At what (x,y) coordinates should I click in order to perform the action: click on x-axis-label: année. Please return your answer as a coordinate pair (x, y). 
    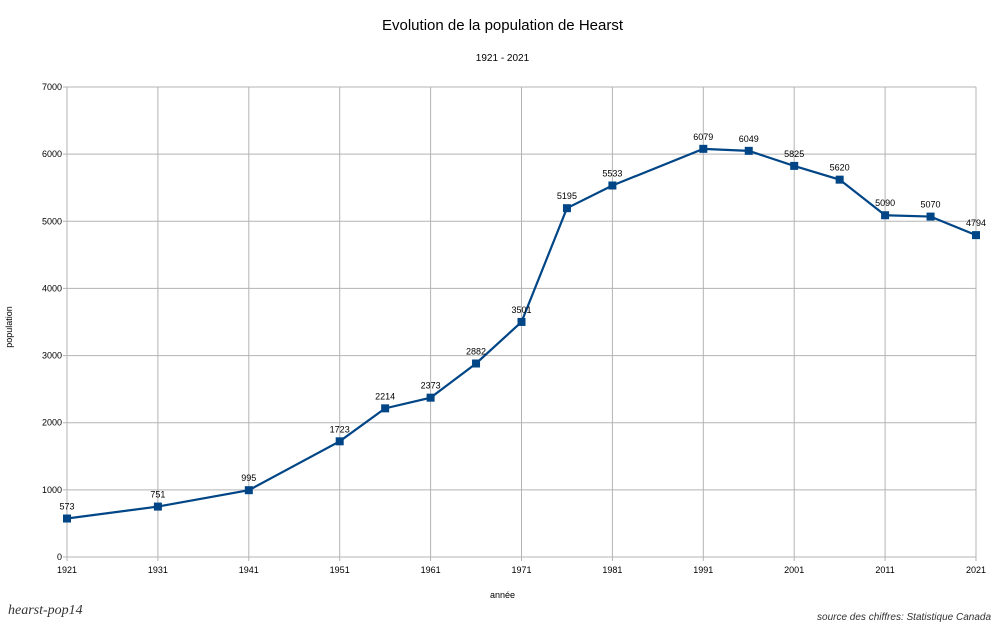
    Looking at the image, I should click on (502, 595).